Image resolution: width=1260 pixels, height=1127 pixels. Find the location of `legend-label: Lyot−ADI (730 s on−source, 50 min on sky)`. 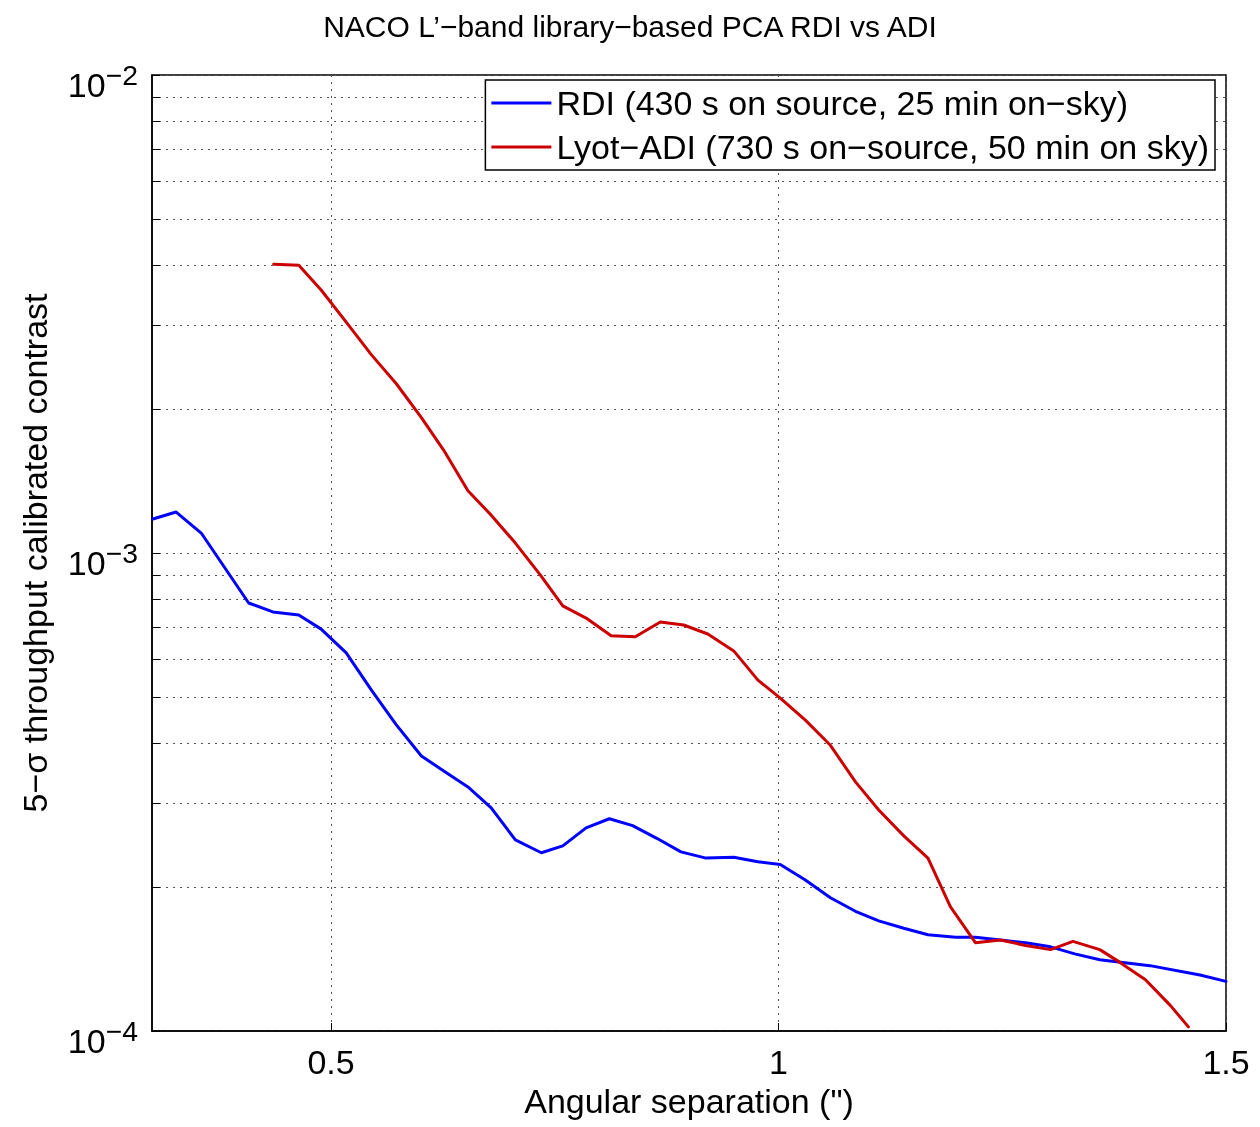

legend-label: Lyot−ADI (730 s on−source, 50 min on sky) is located at coordinates (882, 147).